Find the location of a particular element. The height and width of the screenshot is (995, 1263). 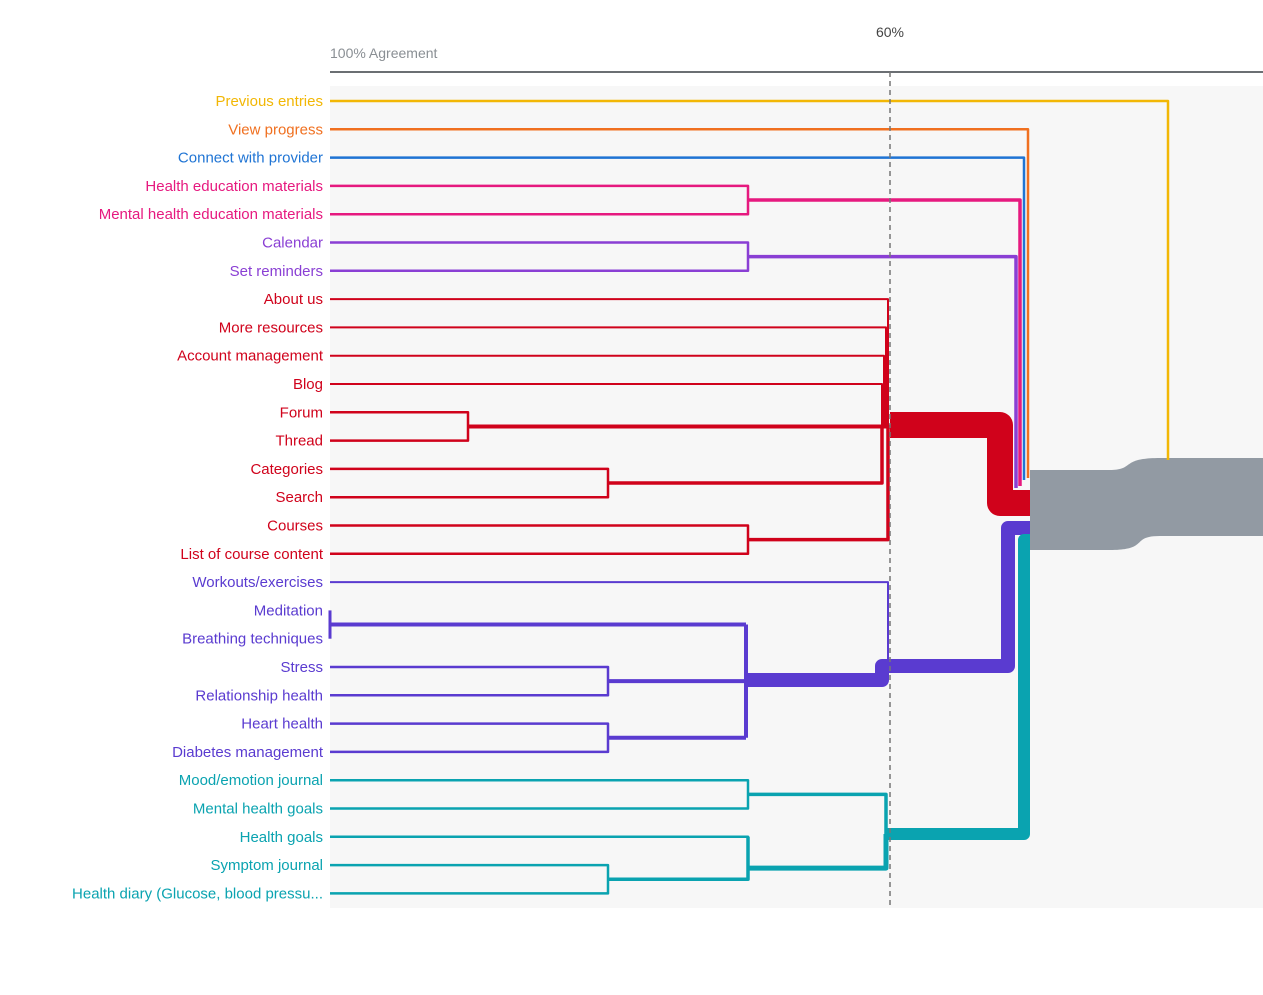

leaf-label: Blog is located at coordinates (308, 384).